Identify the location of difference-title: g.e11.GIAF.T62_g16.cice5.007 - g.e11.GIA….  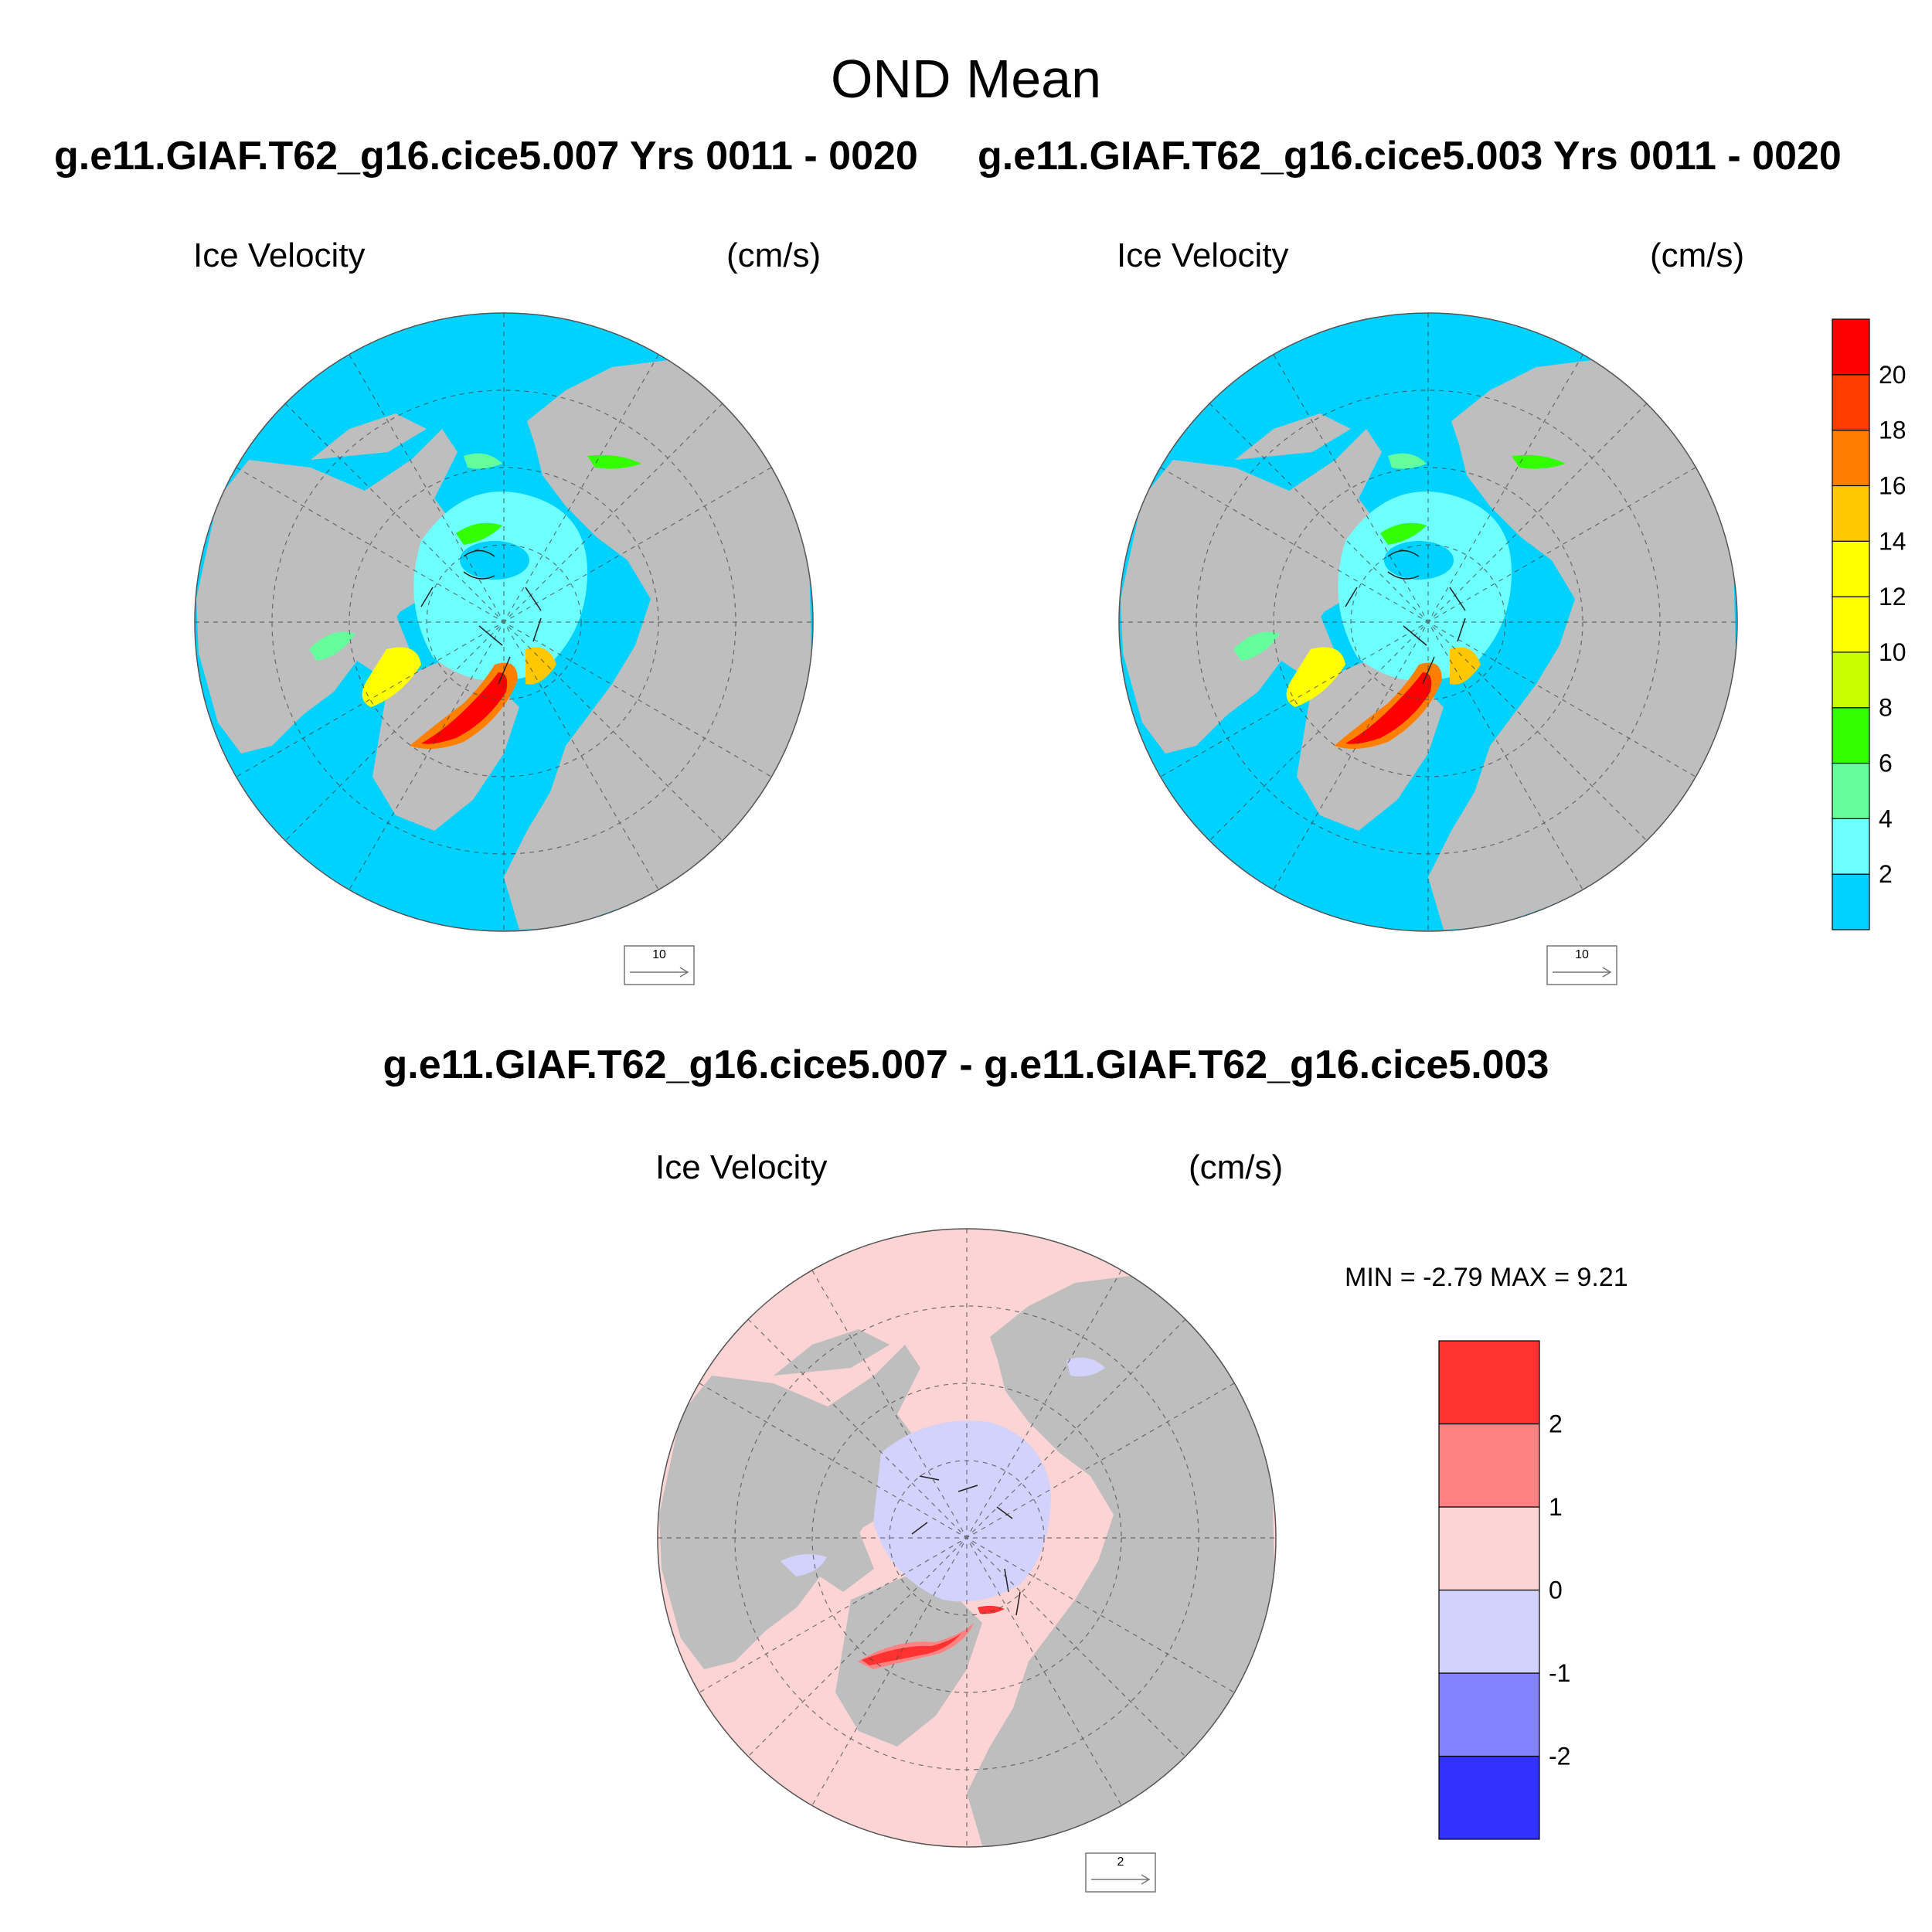
(966, 1065).